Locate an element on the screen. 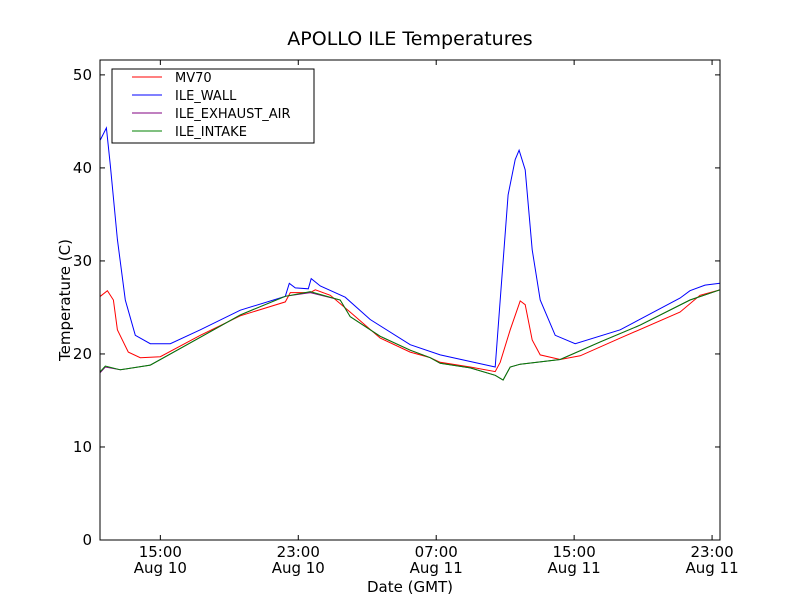 The height and width of the screenshot is (600, 800). chart-title: APOLLO ILE Temperatures is located at coordinates (409, 39).